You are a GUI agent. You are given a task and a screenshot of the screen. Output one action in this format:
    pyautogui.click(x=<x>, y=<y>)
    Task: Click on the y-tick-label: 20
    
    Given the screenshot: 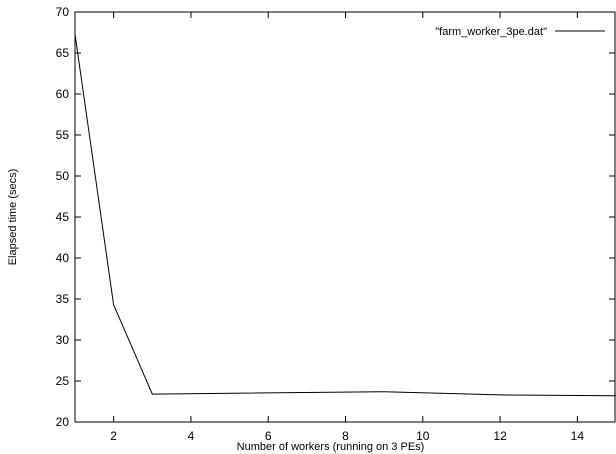 What is the action you would take?
    pyautogui.click(x=63, y=422)
    